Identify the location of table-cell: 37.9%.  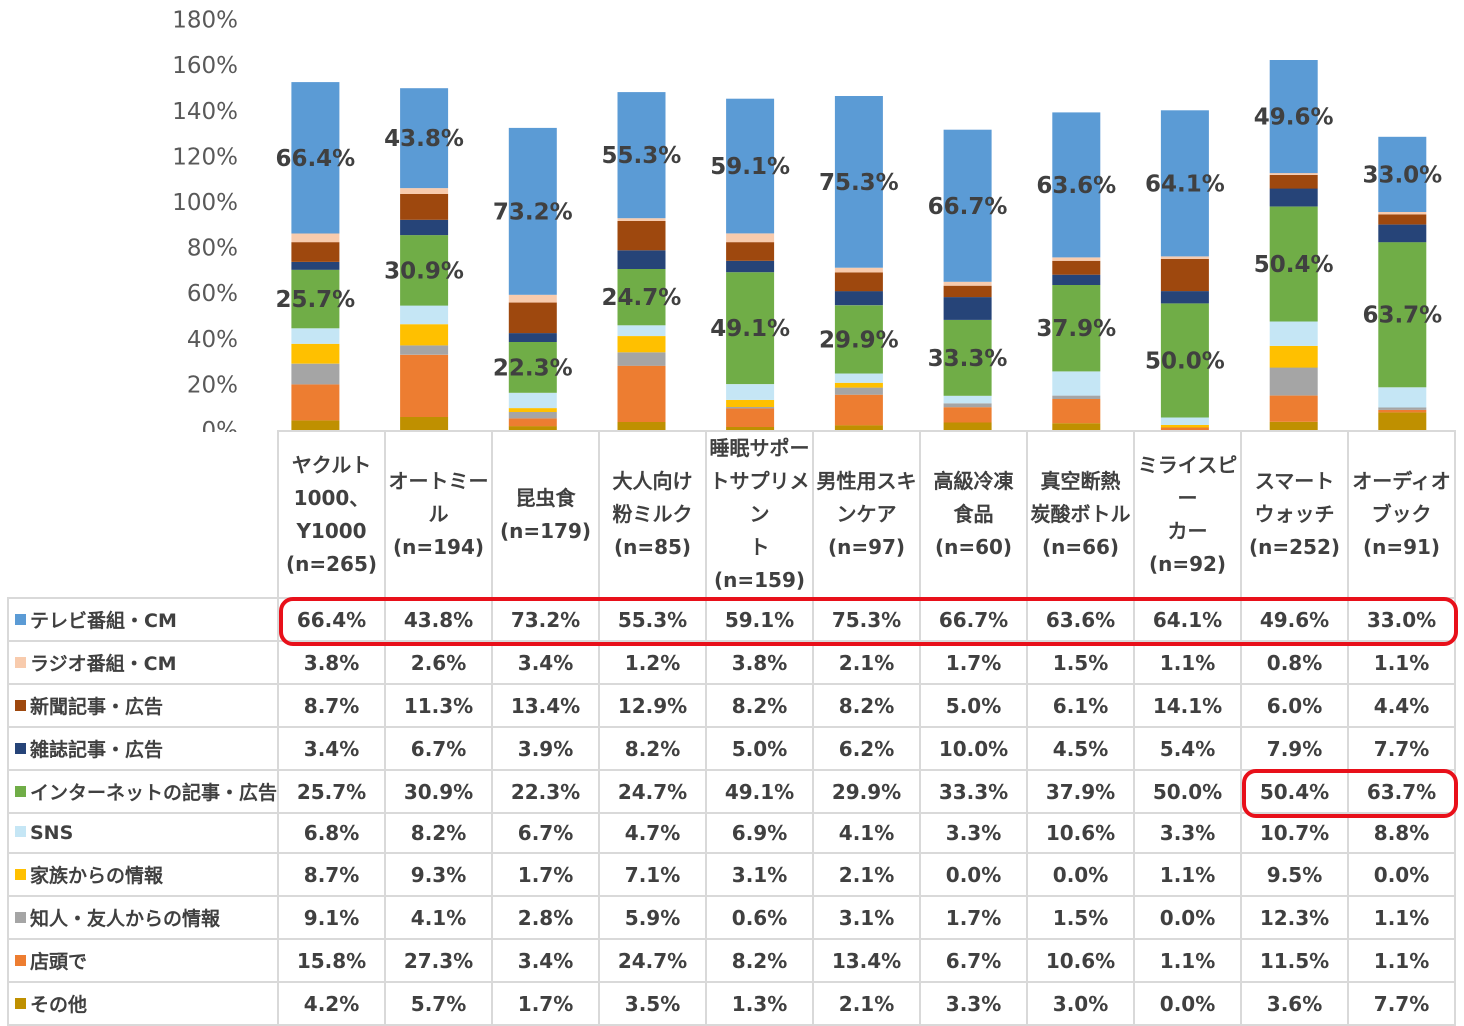
(1081, 791).